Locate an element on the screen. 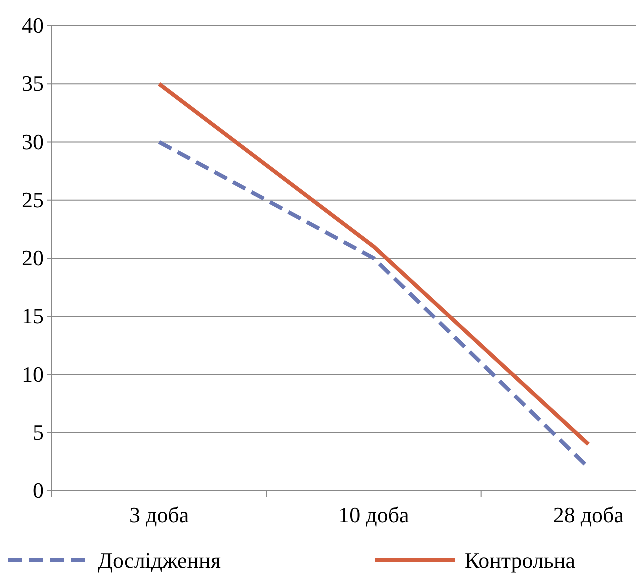 The height and width of the screenshot is (574, 641). x-tick-label: 28 доба is located at coordinates (588, 515).